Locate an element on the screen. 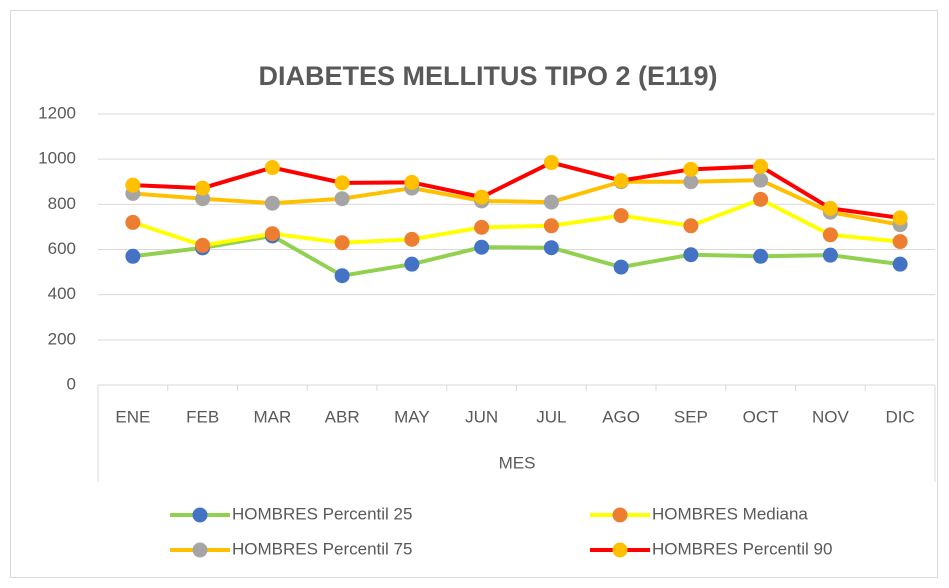 The height and width of the screenshot is (588, 949). x-axis-title: MES is located at coordinates (517, 462).